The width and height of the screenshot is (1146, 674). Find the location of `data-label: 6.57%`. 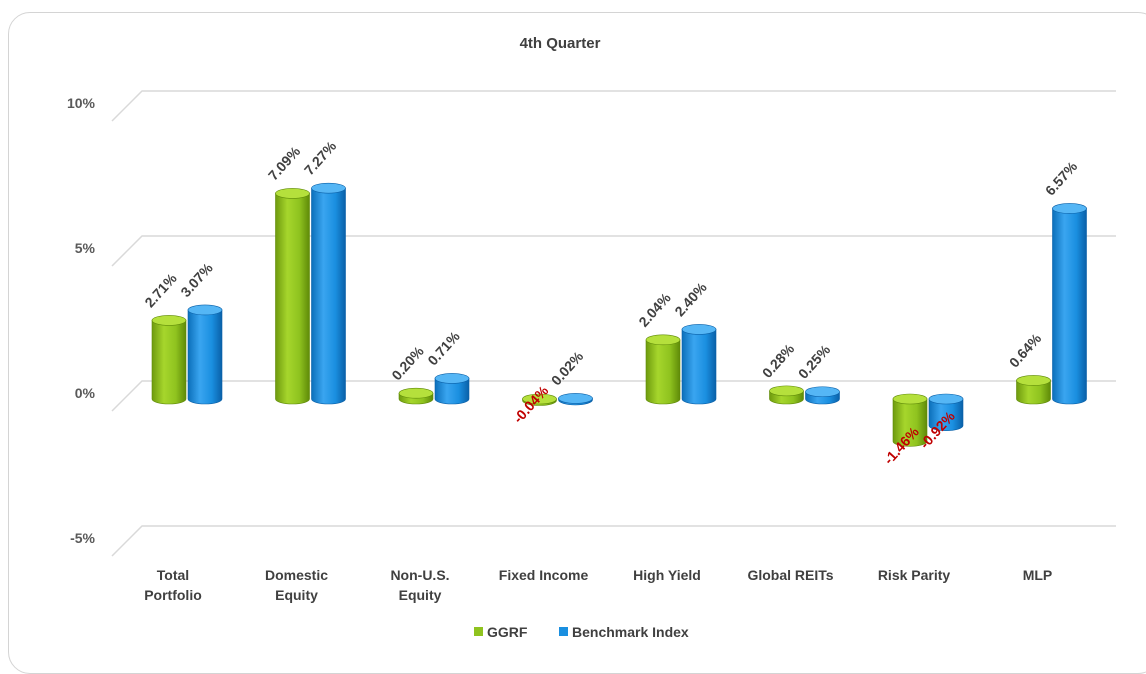

data-label: 6.57% is located at coordinates (1061, 178).